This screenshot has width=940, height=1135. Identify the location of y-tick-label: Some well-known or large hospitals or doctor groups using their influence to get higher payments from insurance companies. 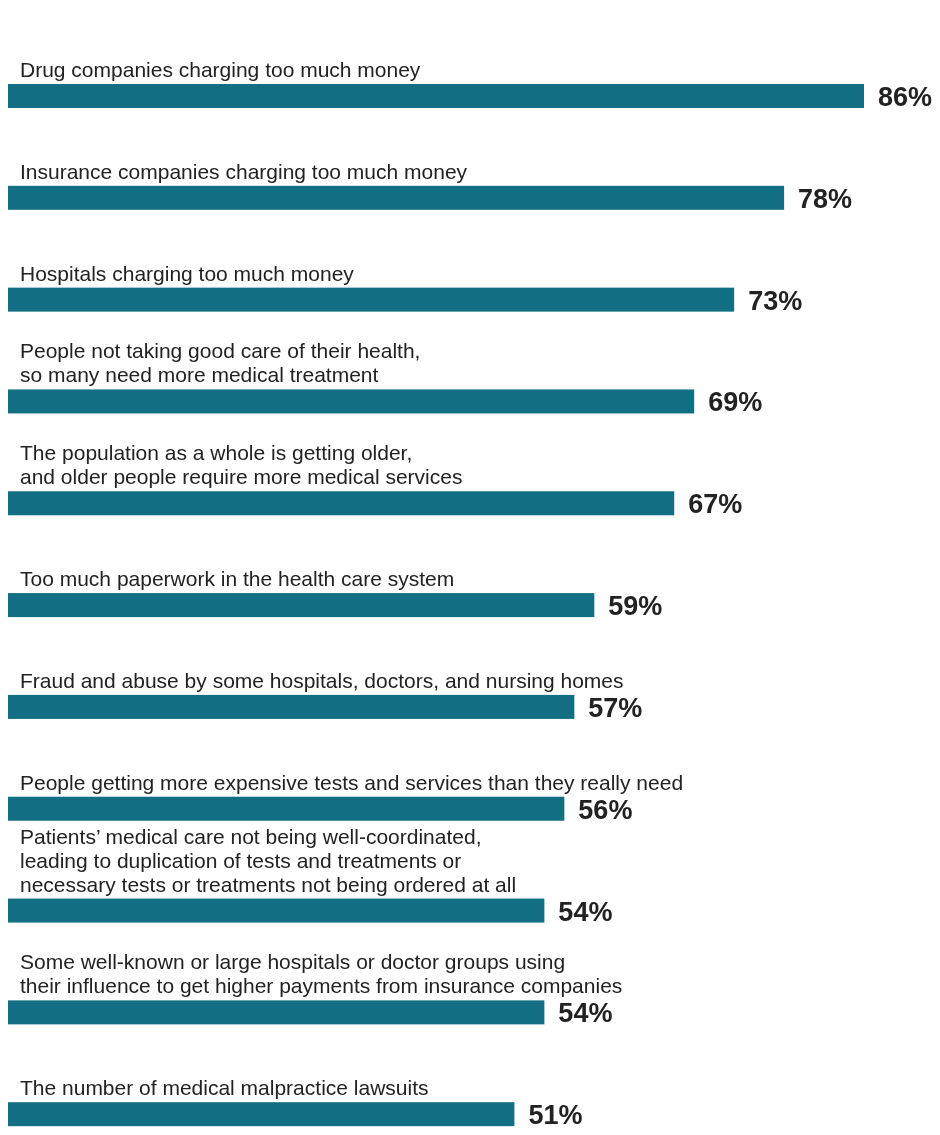
(321, 974).